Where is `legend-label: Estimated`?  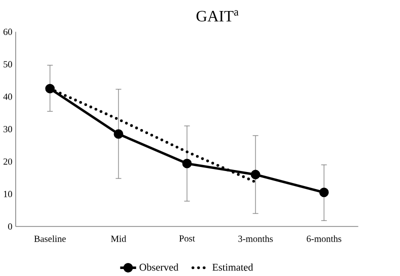
legend-label: Estimated is located at coordinates (233, 267).